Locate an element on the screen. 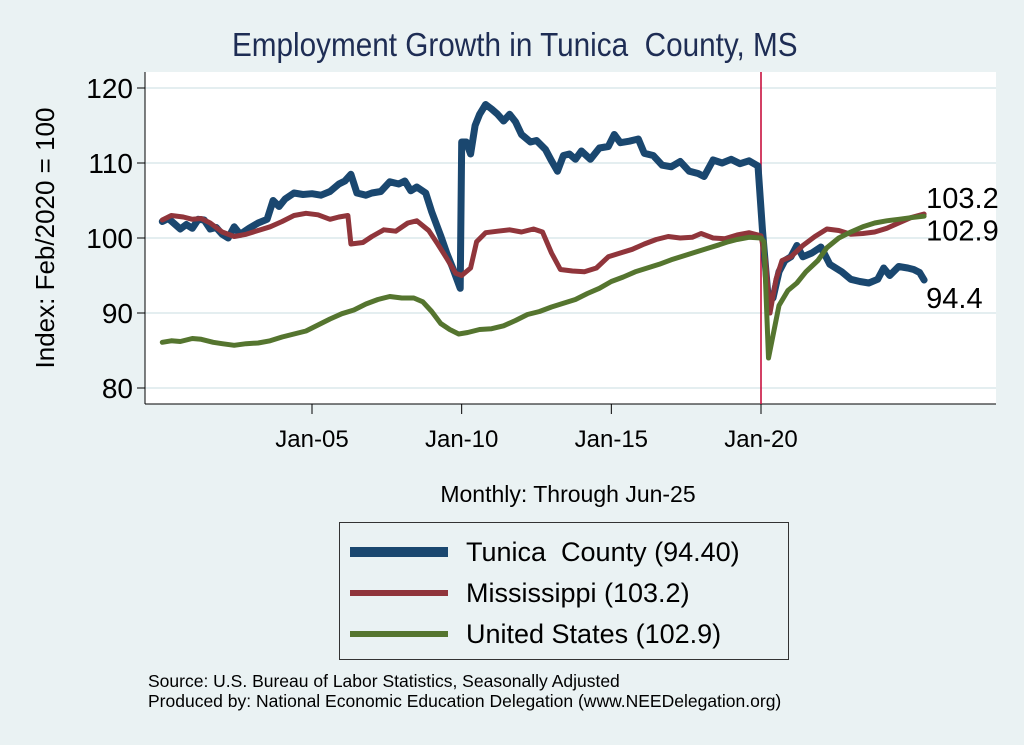 The width and height of the screenshot is (1024, 745). legend-item-tunica: Tunica County (94.40) is located at coordinates (545, 552).